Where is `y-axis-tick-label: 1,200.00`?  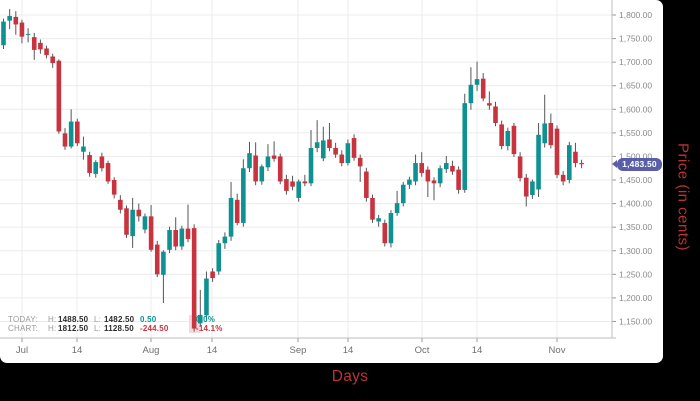
y-axis-tick-label: 1,200.00 is located at coordinates (635, 298).